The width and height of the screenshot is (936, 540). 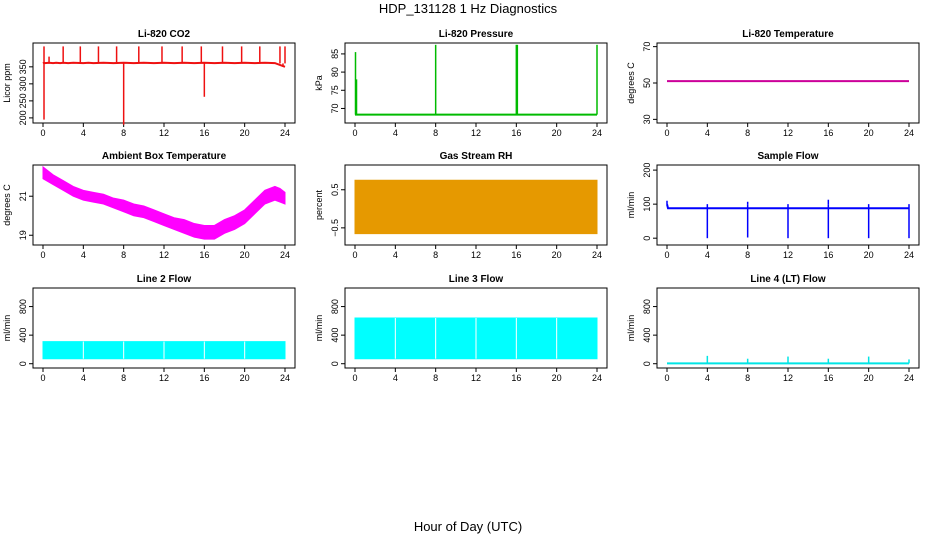 I want to click on y-tick-label: 19, so click(x=23, y=235).